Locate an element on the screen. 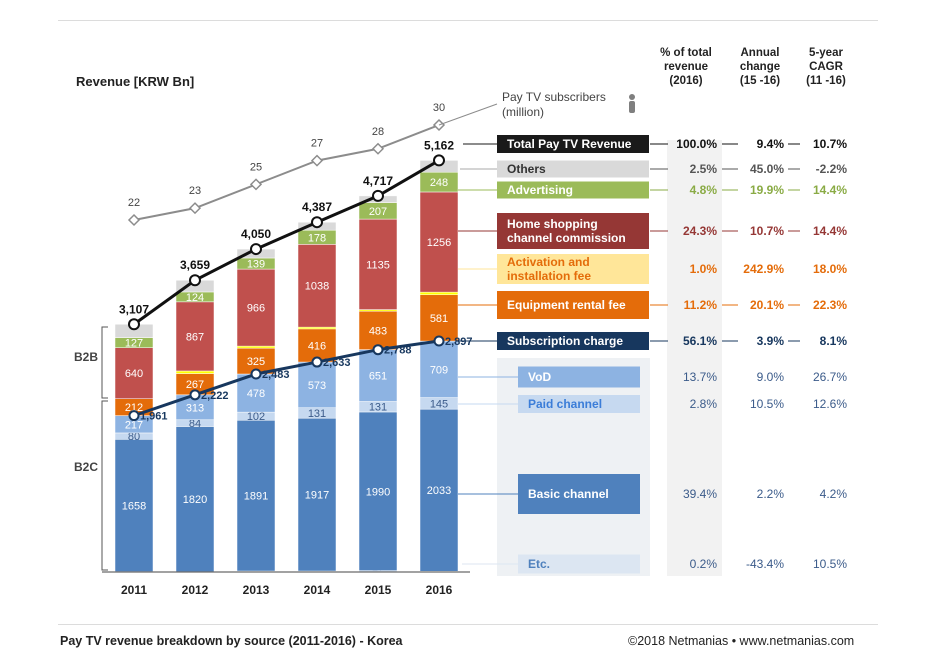 Image resolution: width=947 pixels, height=662 pixels. subscription-label-2011: 1,961 is located at coordinates (154, 417).